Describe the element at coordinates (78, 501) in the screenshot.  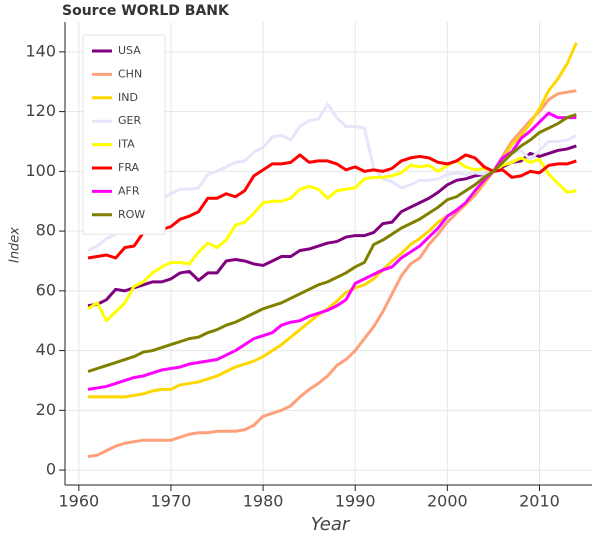
I see `x-tick-label: 1960` at that location.